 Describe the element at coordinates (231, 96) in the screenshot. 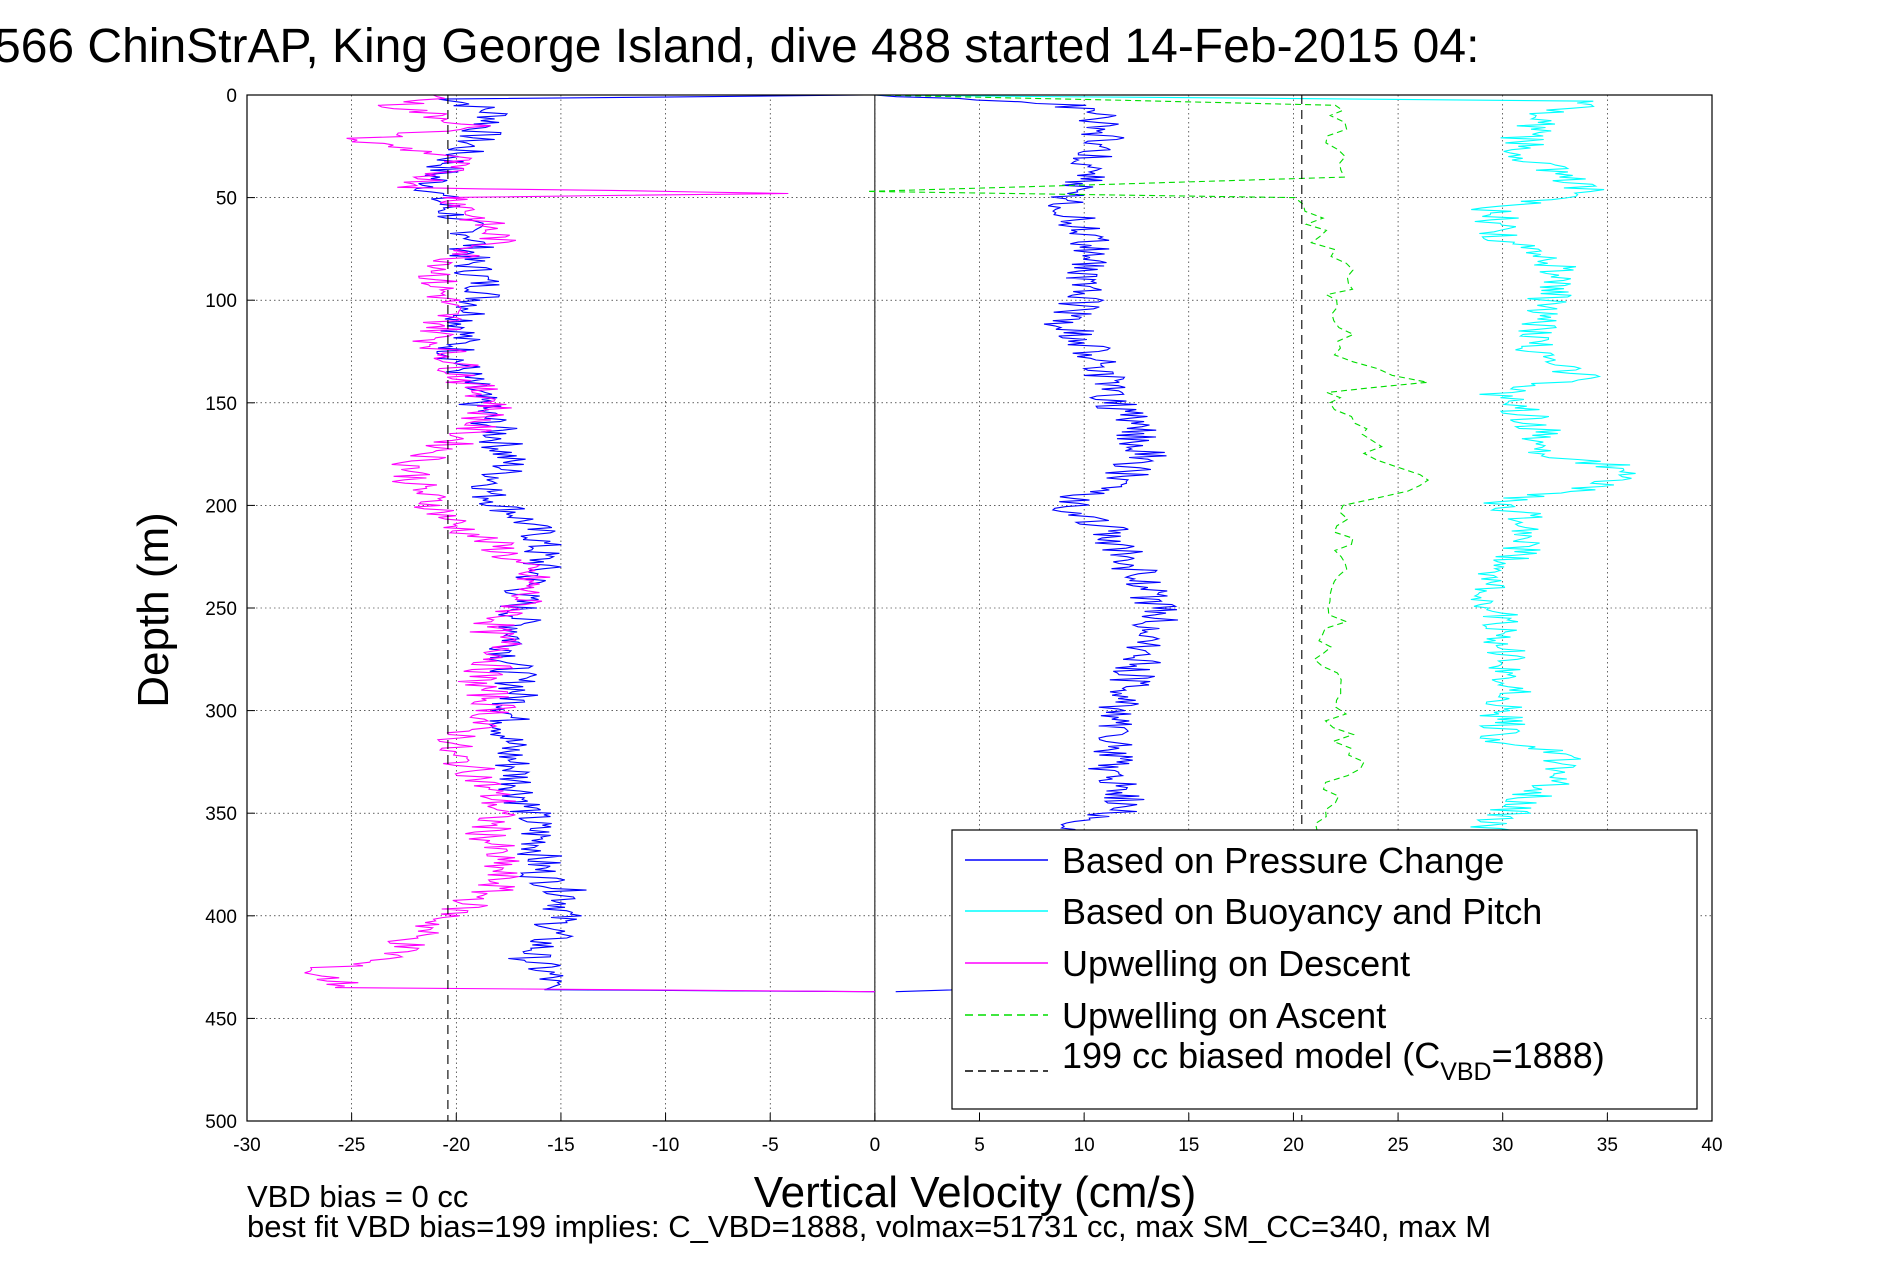

I see `y-tick-label: 0` at that location.